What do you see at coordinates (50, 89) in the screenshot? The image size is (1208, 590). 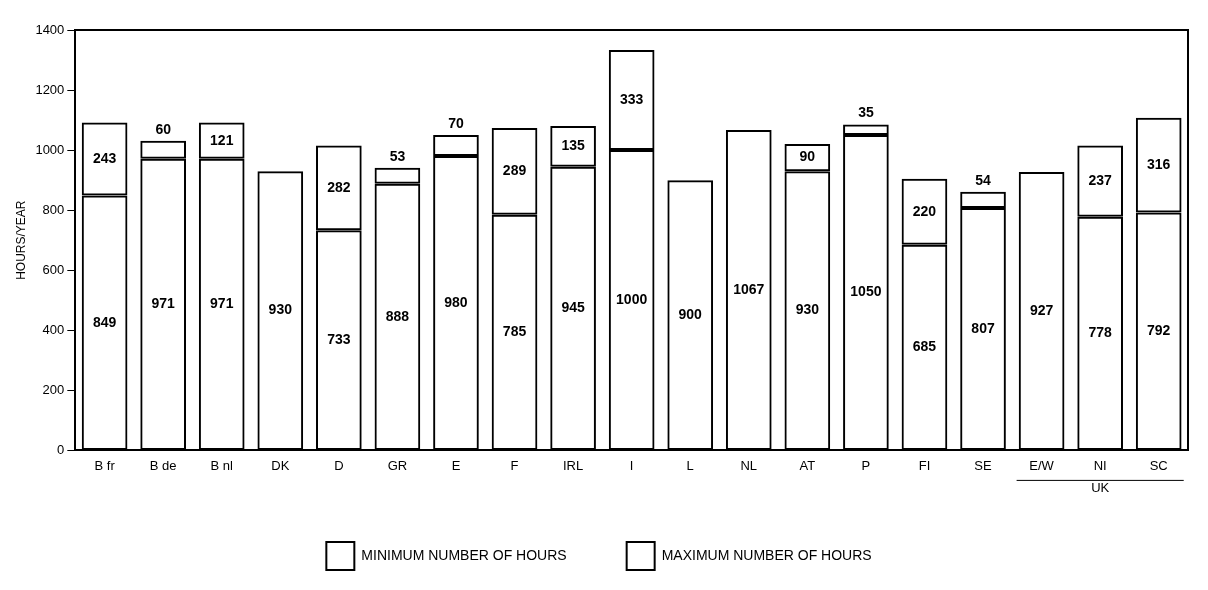 I see `y-tick-label: 1200` at bounding box center [50, 89].